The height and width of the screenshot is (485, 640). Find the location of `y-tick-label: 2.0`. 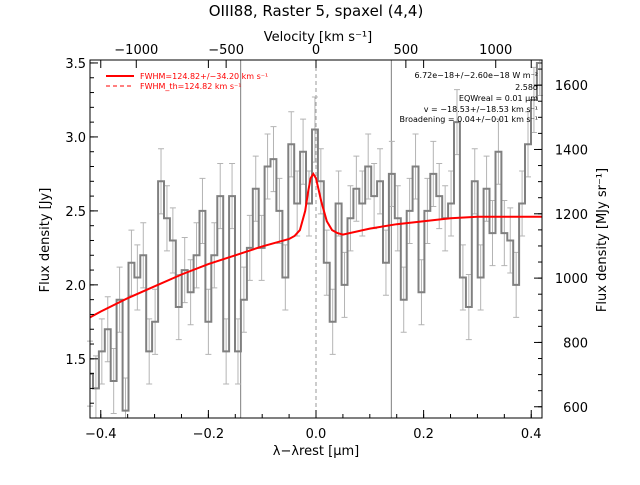

y-tick-label: 2.0 is located at coordinates (75, 286).